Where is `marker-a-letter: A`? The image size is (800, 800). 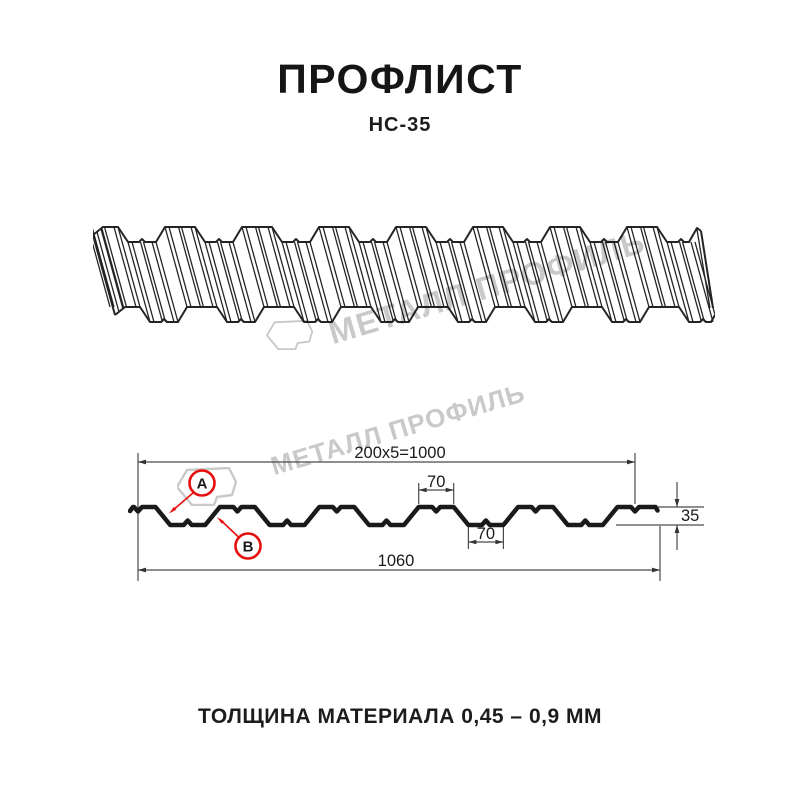
marker-a-letter: A is located at coordinates (202, 484).